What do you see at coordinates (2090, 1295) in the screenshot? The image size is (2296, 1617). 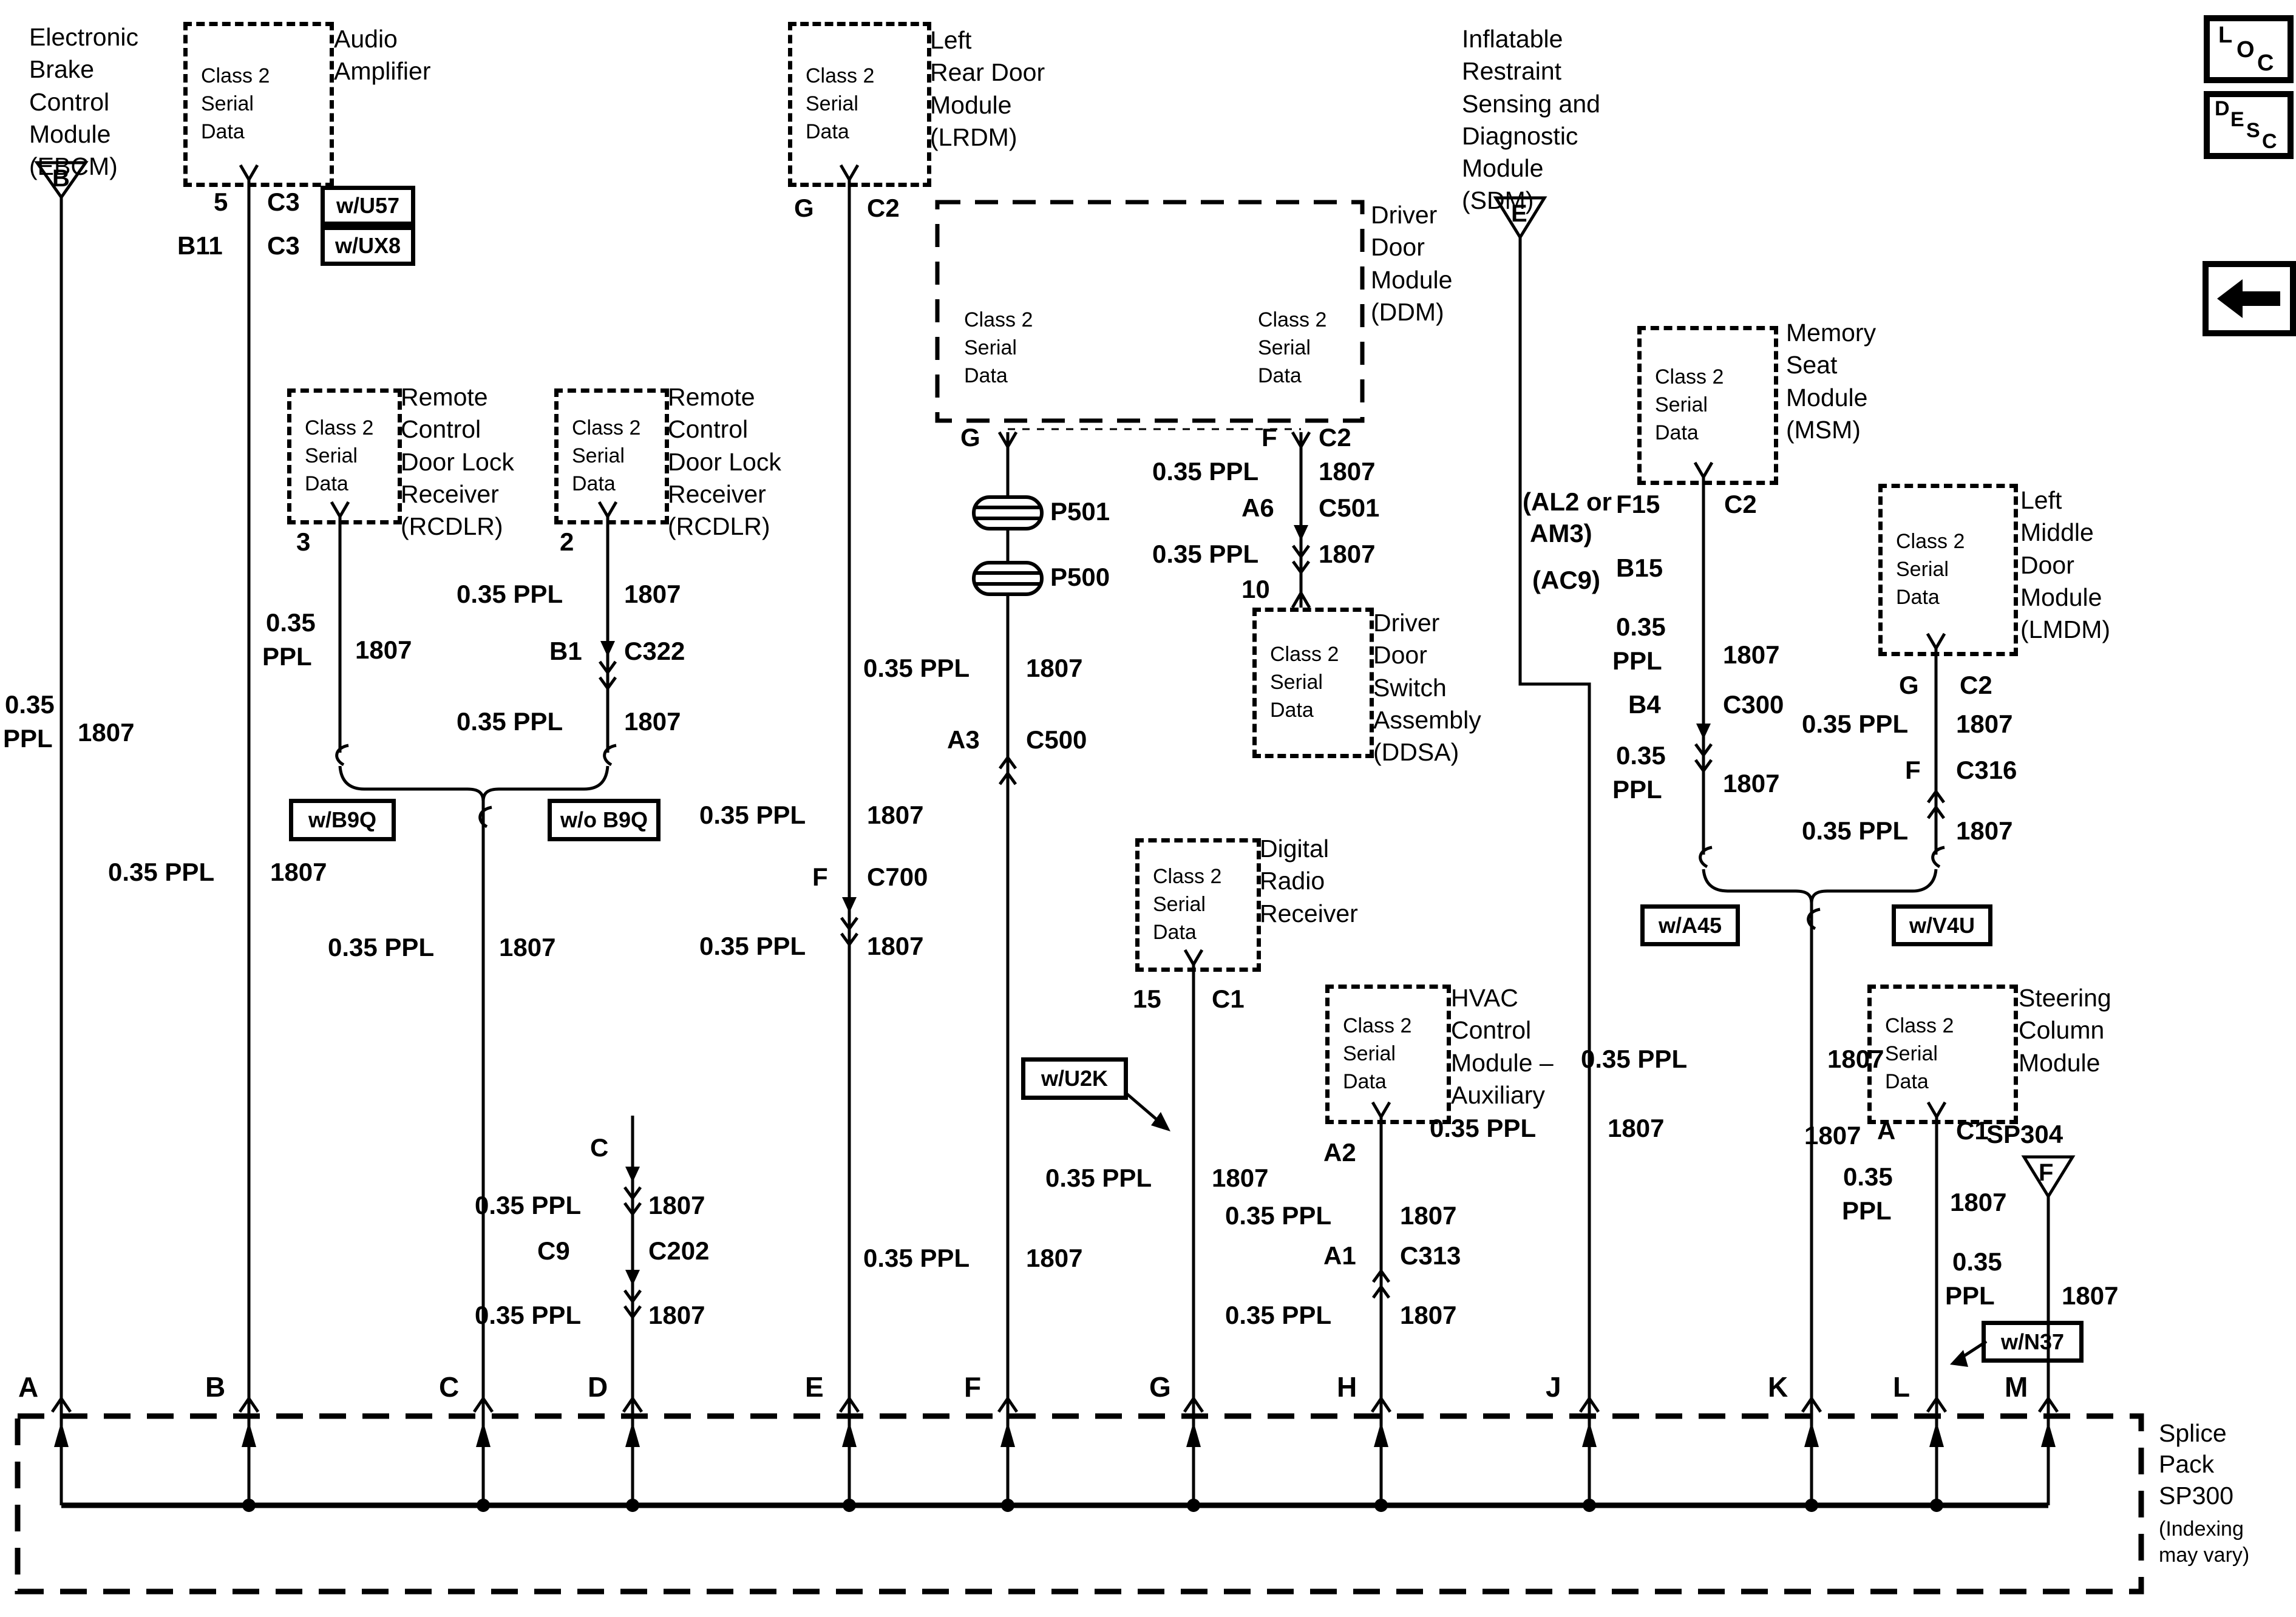 I see `colm-wire-circuit: 1807` at bounding box center [2090, 1295].